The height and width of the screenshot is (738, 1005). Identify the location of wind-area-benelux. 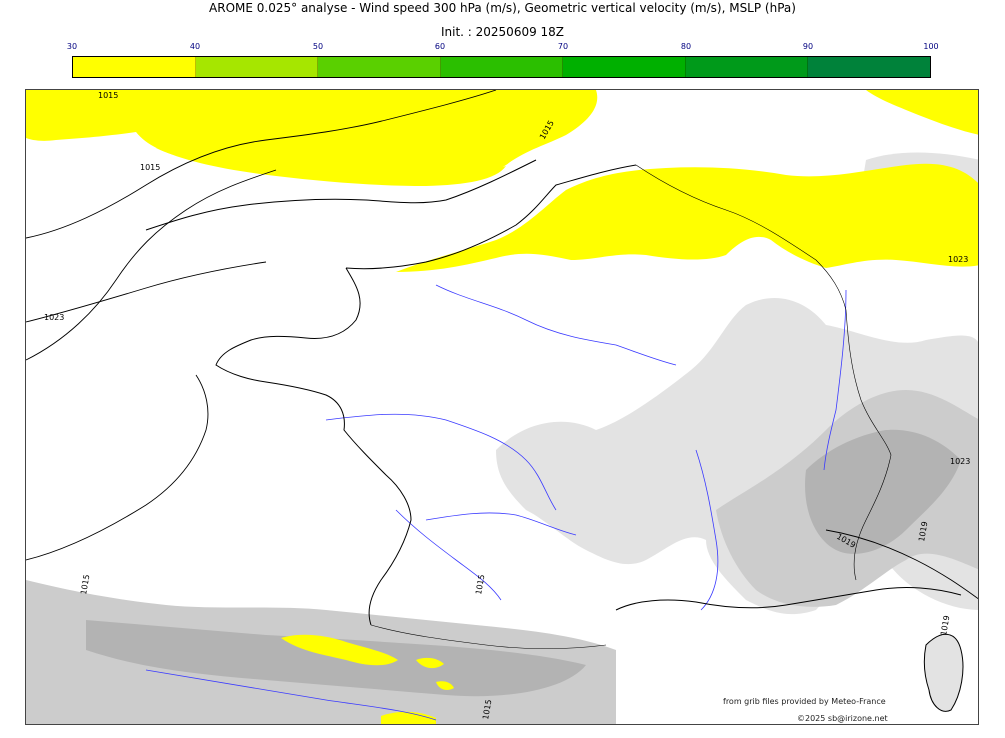
(687, 217).